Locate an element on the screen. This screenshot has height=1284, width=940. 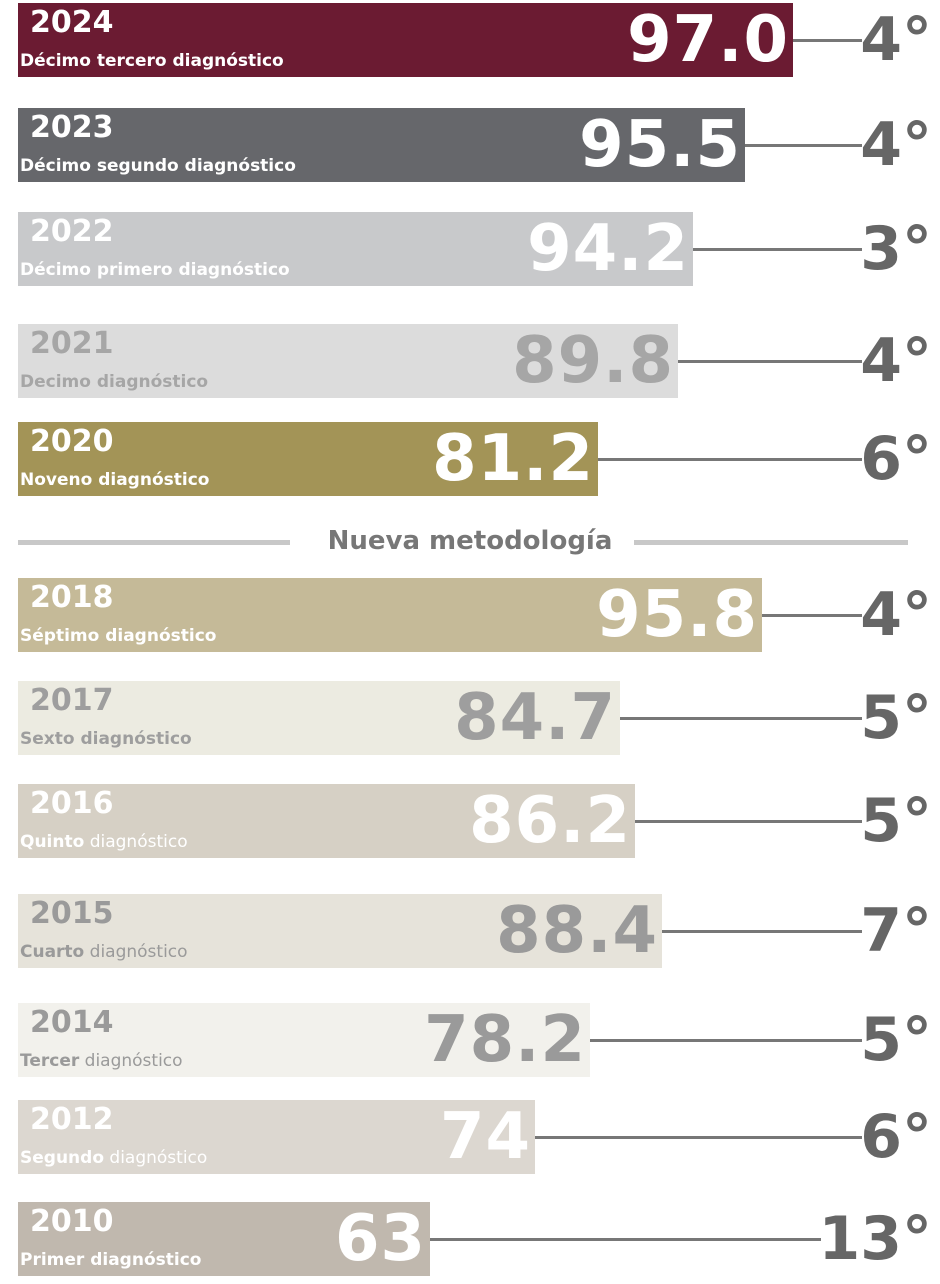
label-text: Décimo segundo diagnóstico is located at coordinates (158, 166).